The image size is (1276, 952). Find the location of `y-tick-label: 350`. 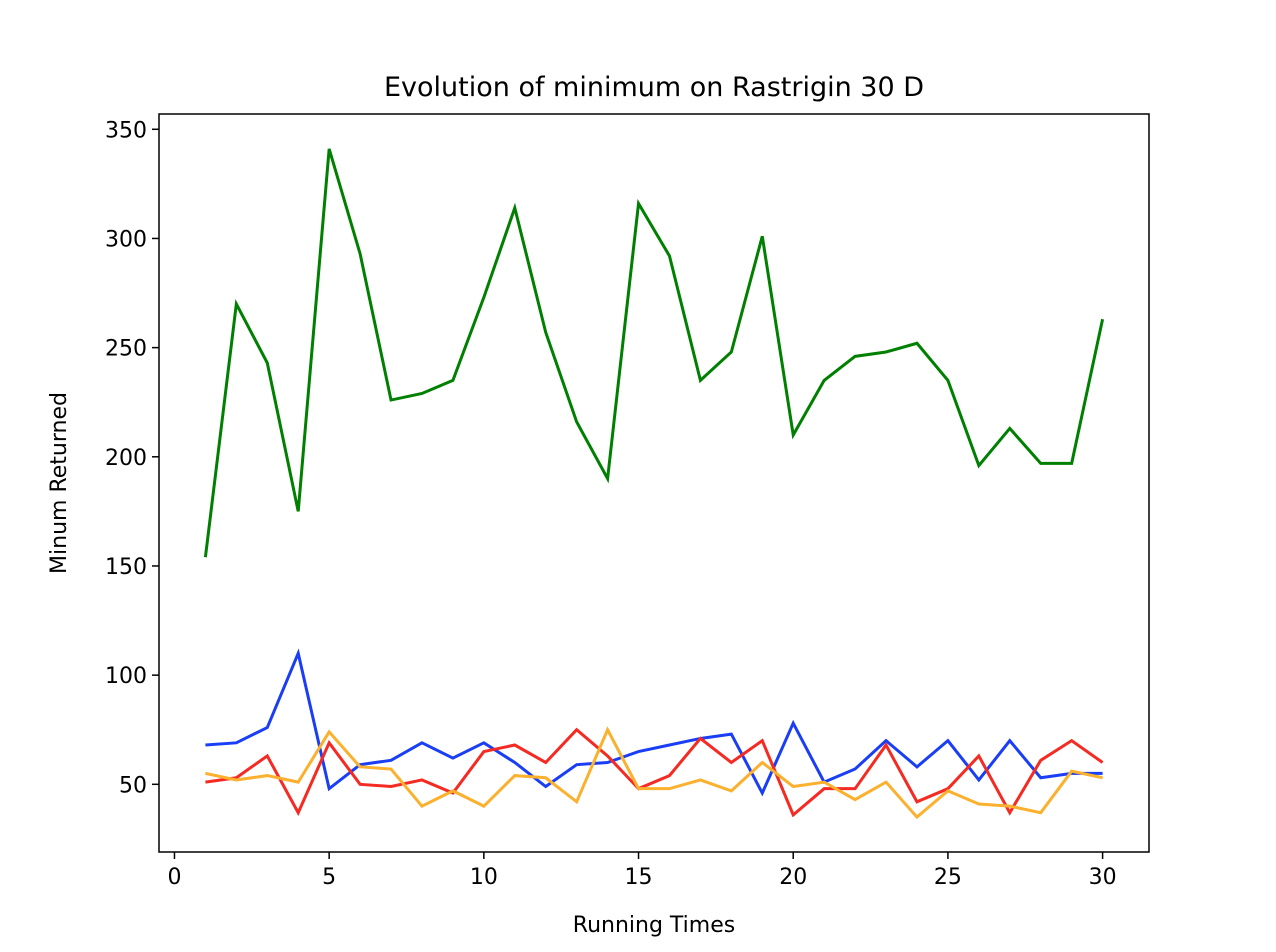

y-tick-label: 350 is located at coordinates (126, 130).